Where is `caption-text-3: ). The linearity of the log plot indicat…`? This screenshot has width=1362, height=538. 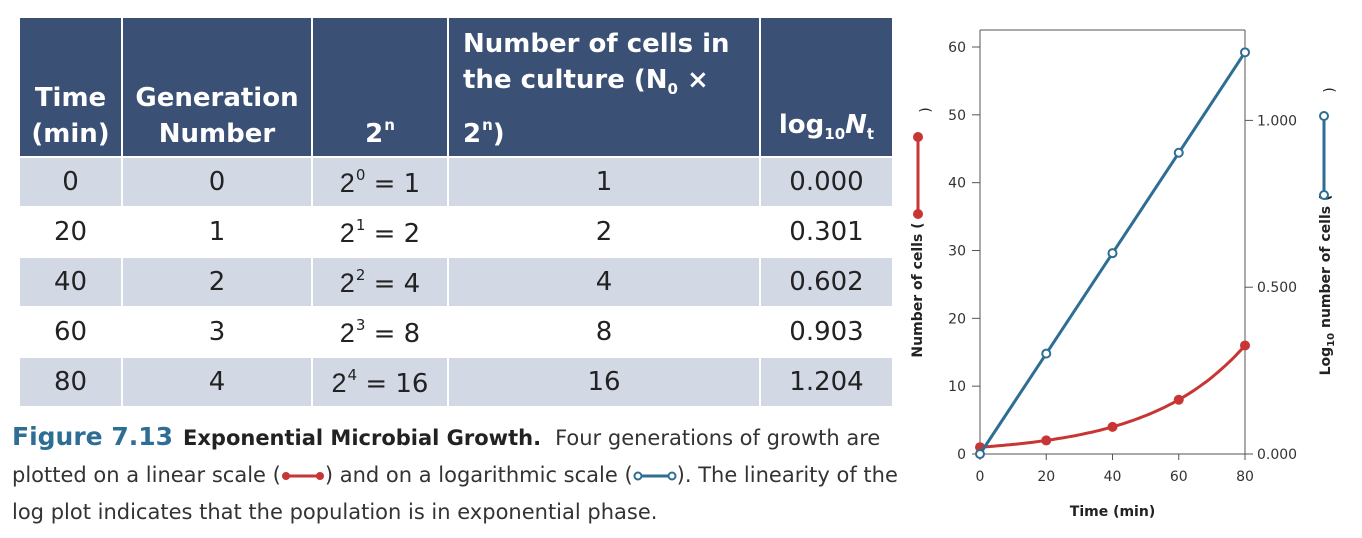 caption-text-3: ). The linearity of the log plot indicat… is located at coordinates (455, 493).